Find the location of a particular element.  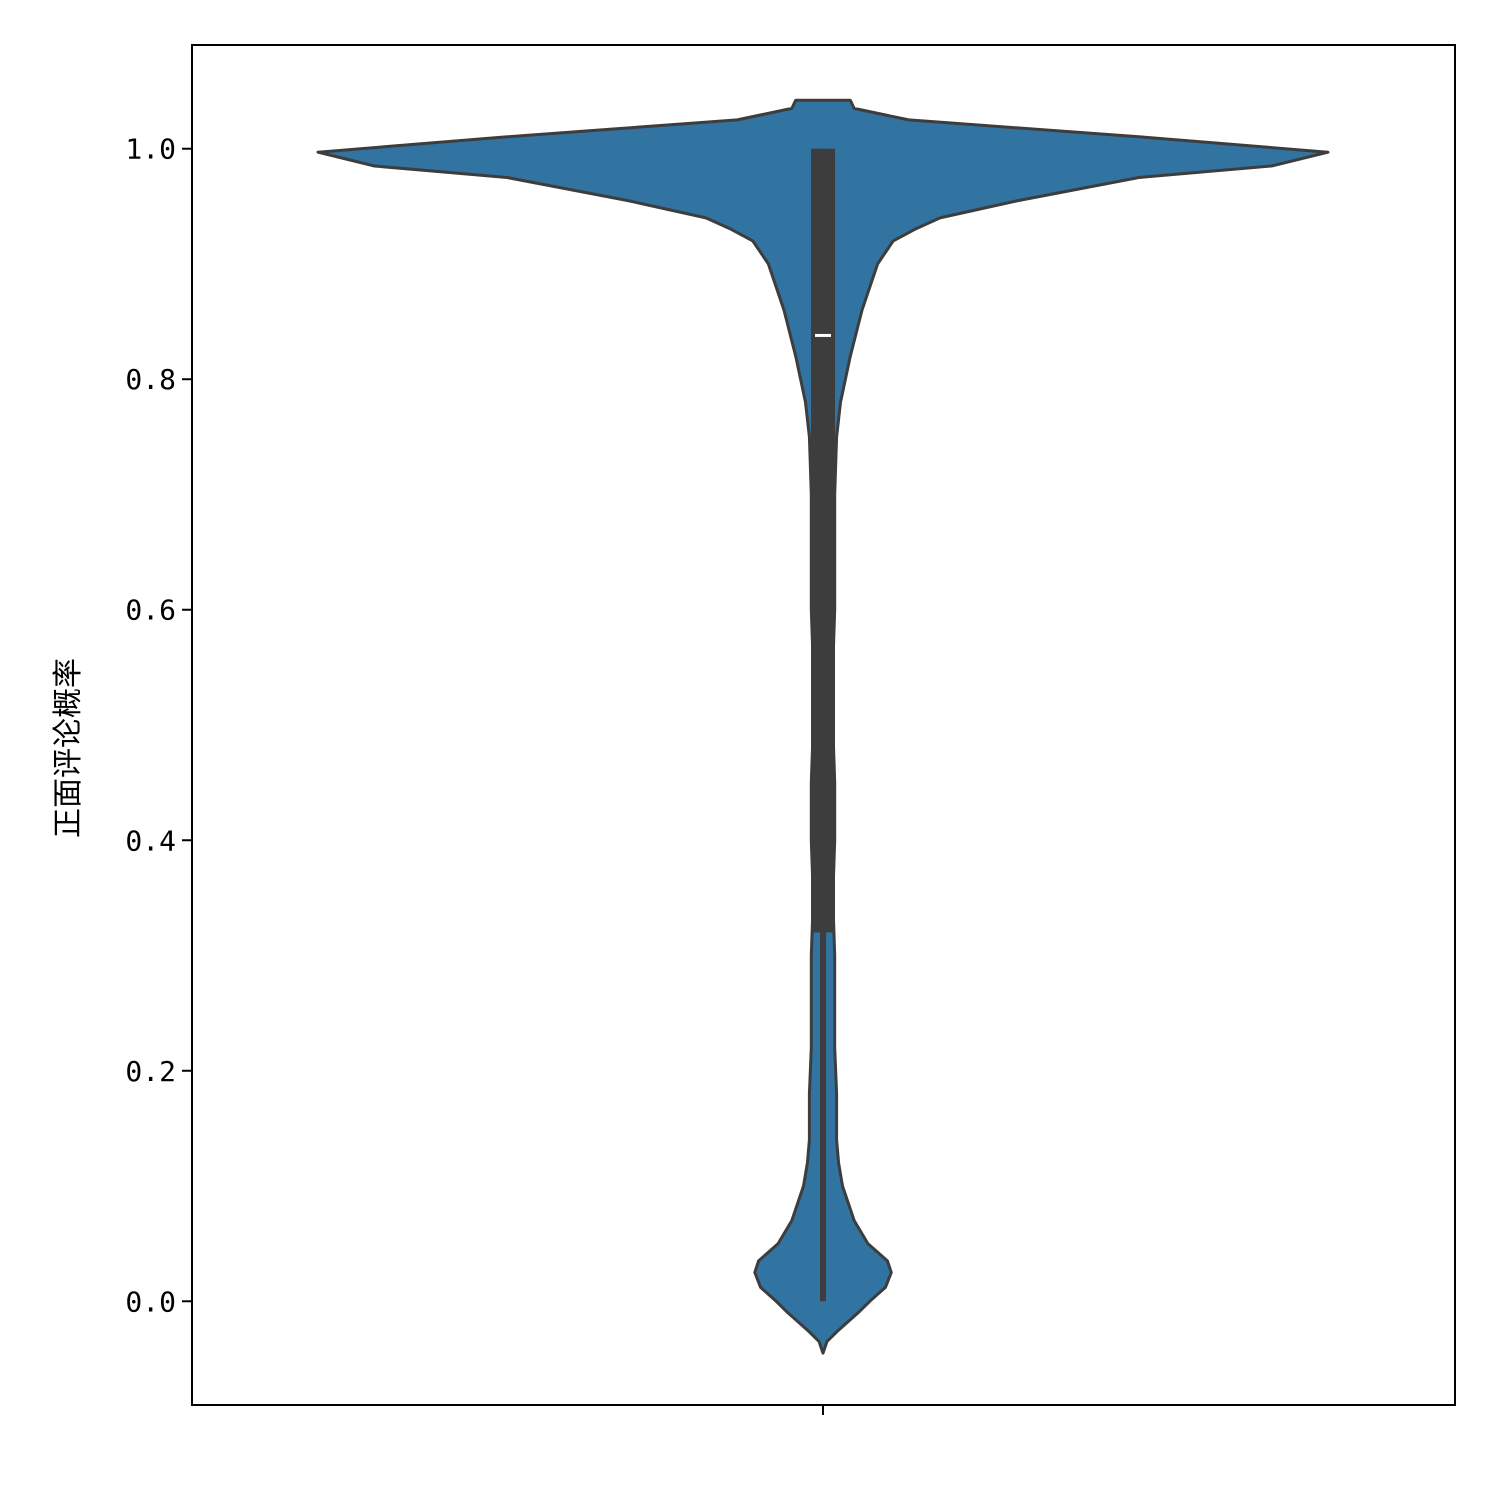

y-tick-label: 0.4 is located at coordinates (150, 840).